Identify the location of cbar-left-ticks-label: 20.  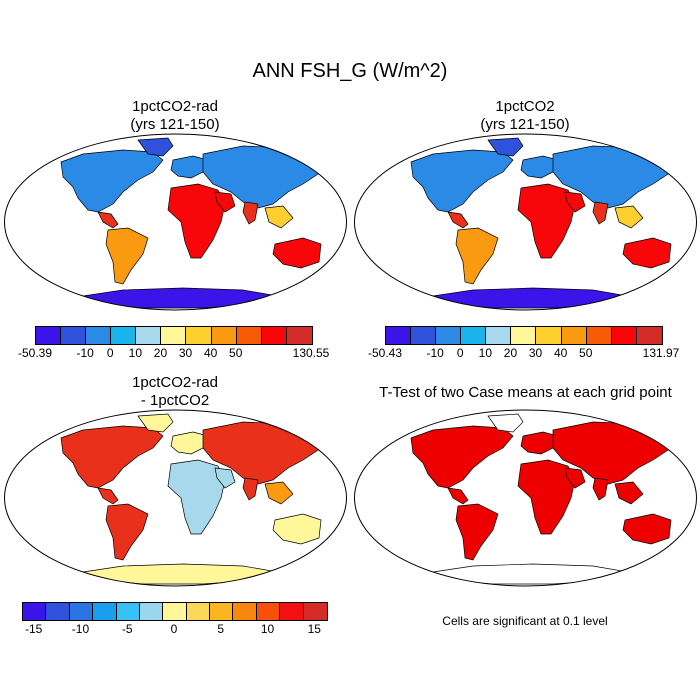
(160, 353).